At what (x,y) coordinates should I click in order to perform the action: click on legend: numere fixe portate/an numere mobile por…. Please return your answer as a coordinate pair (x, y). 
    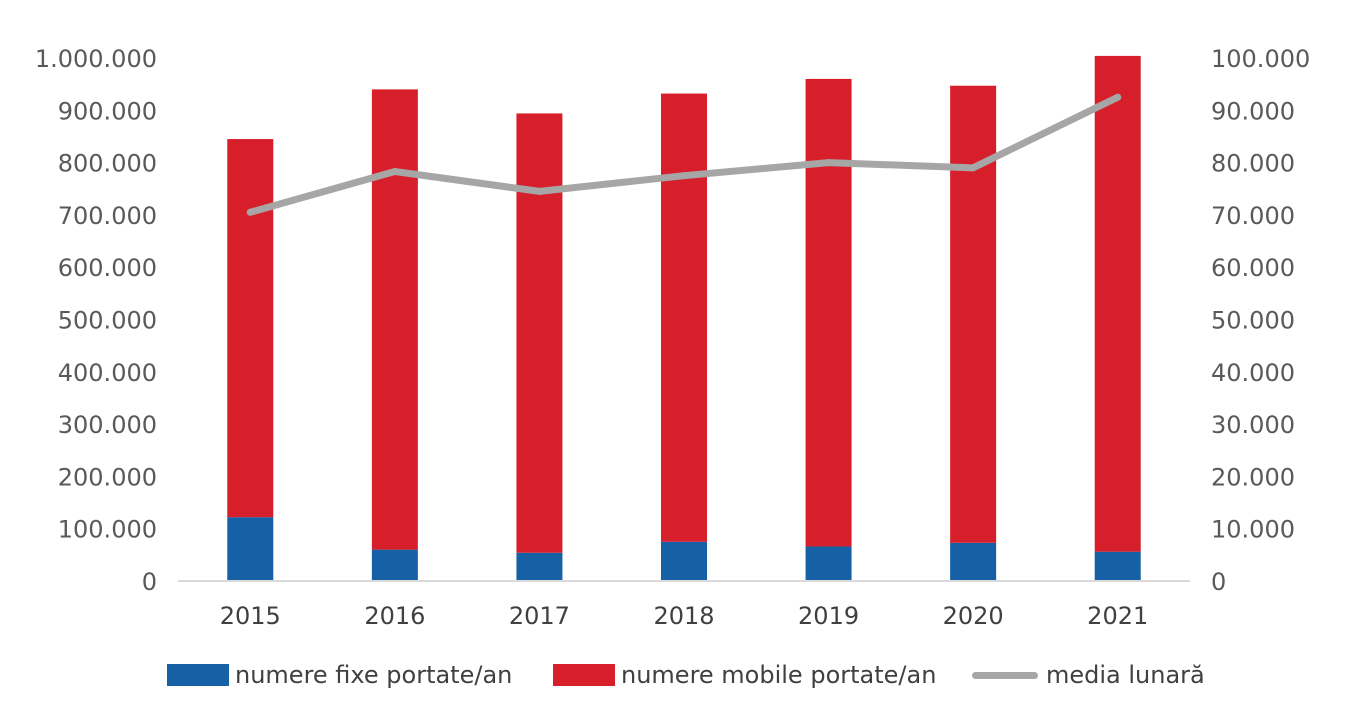
    Looking at the image, I should click on (673, 675).